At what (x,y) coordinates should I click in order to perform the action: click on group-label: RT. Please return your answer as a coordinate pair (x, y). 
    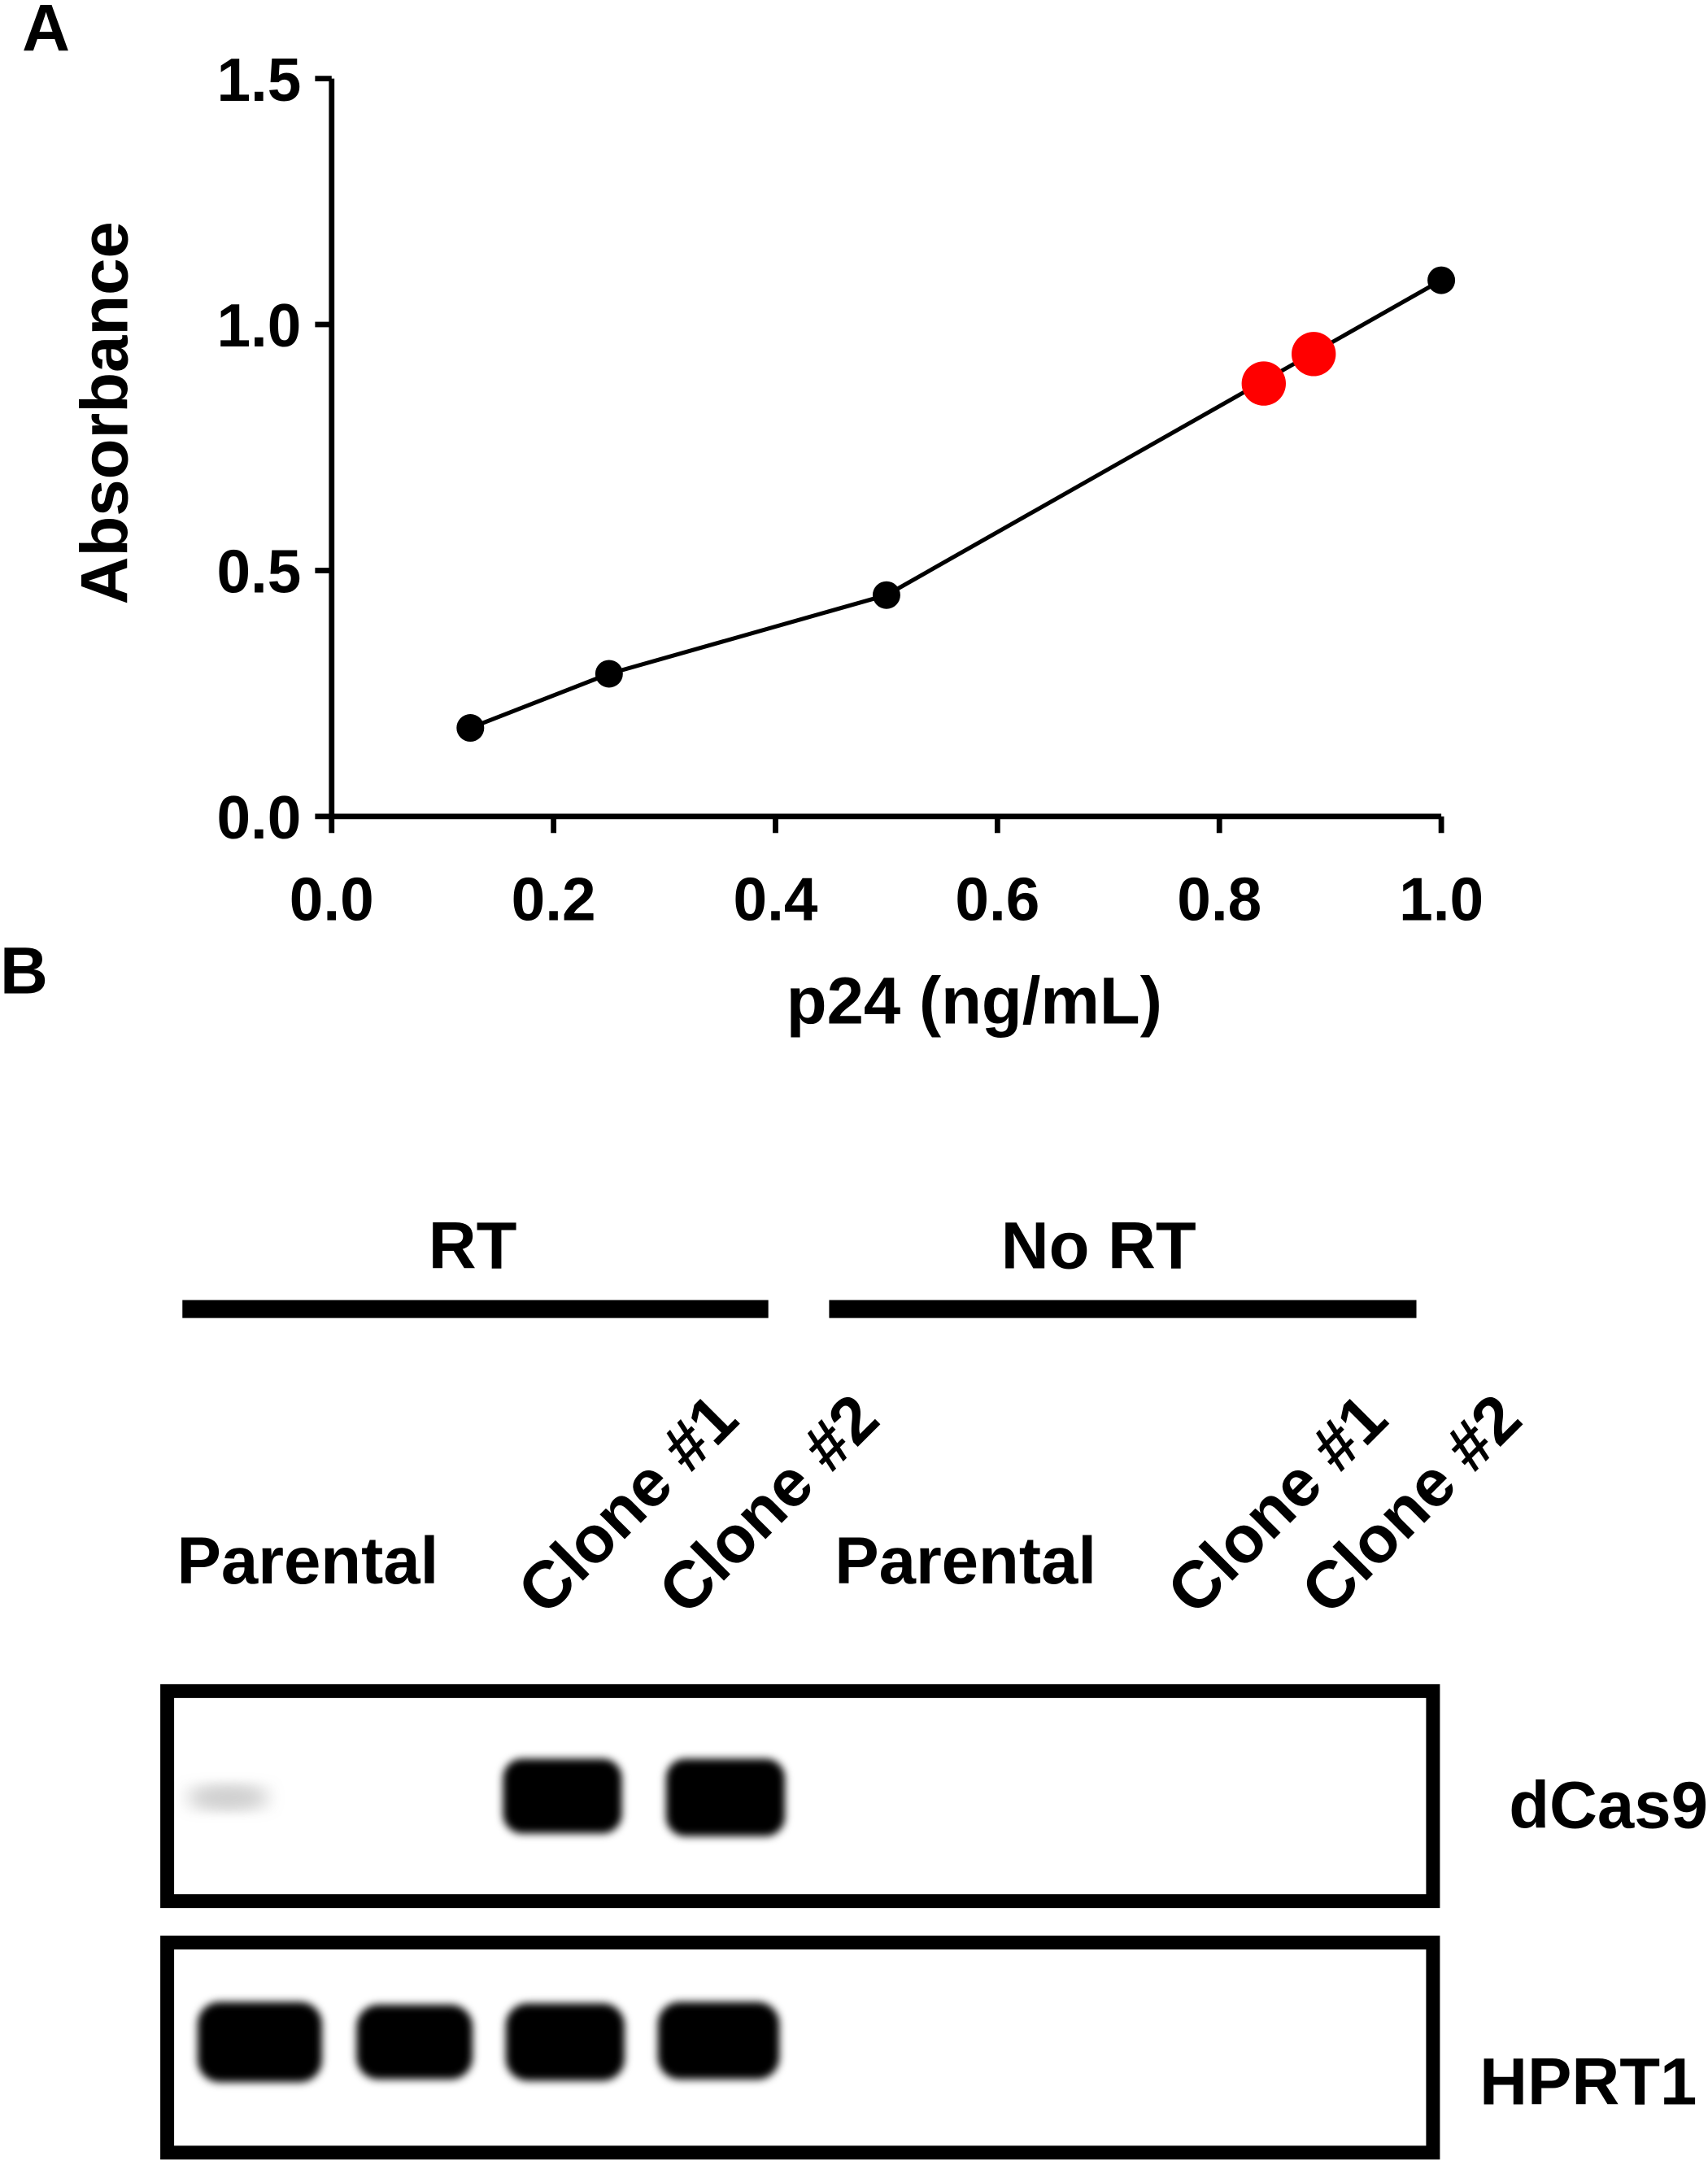
    Looking at the image, I should click on (473, 1246).